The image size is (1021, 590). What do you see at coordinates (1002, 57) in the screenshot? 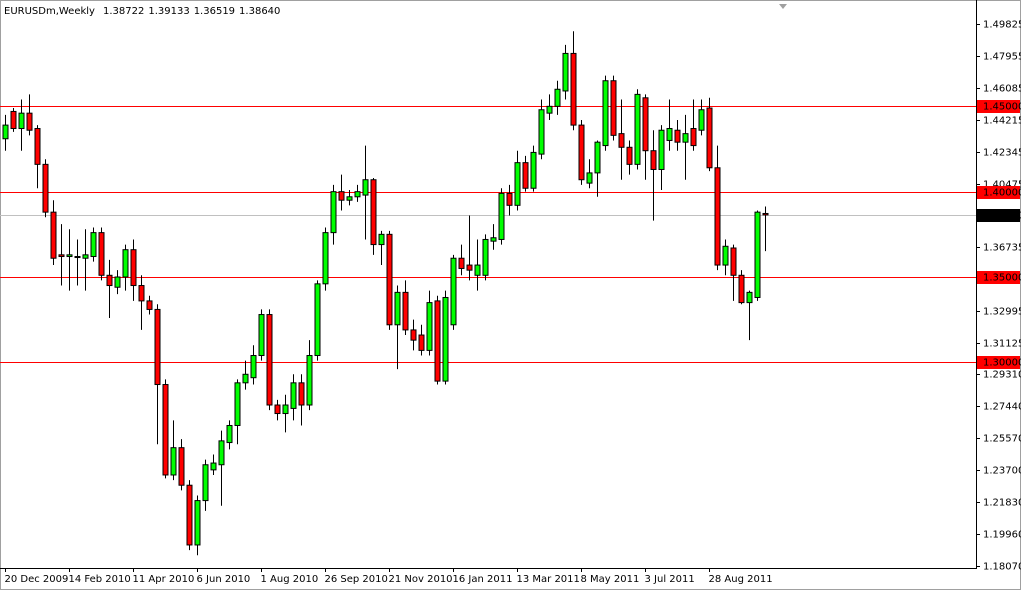
I see `y-tick-label: 1.47955` at bounding box center [1002, 57].